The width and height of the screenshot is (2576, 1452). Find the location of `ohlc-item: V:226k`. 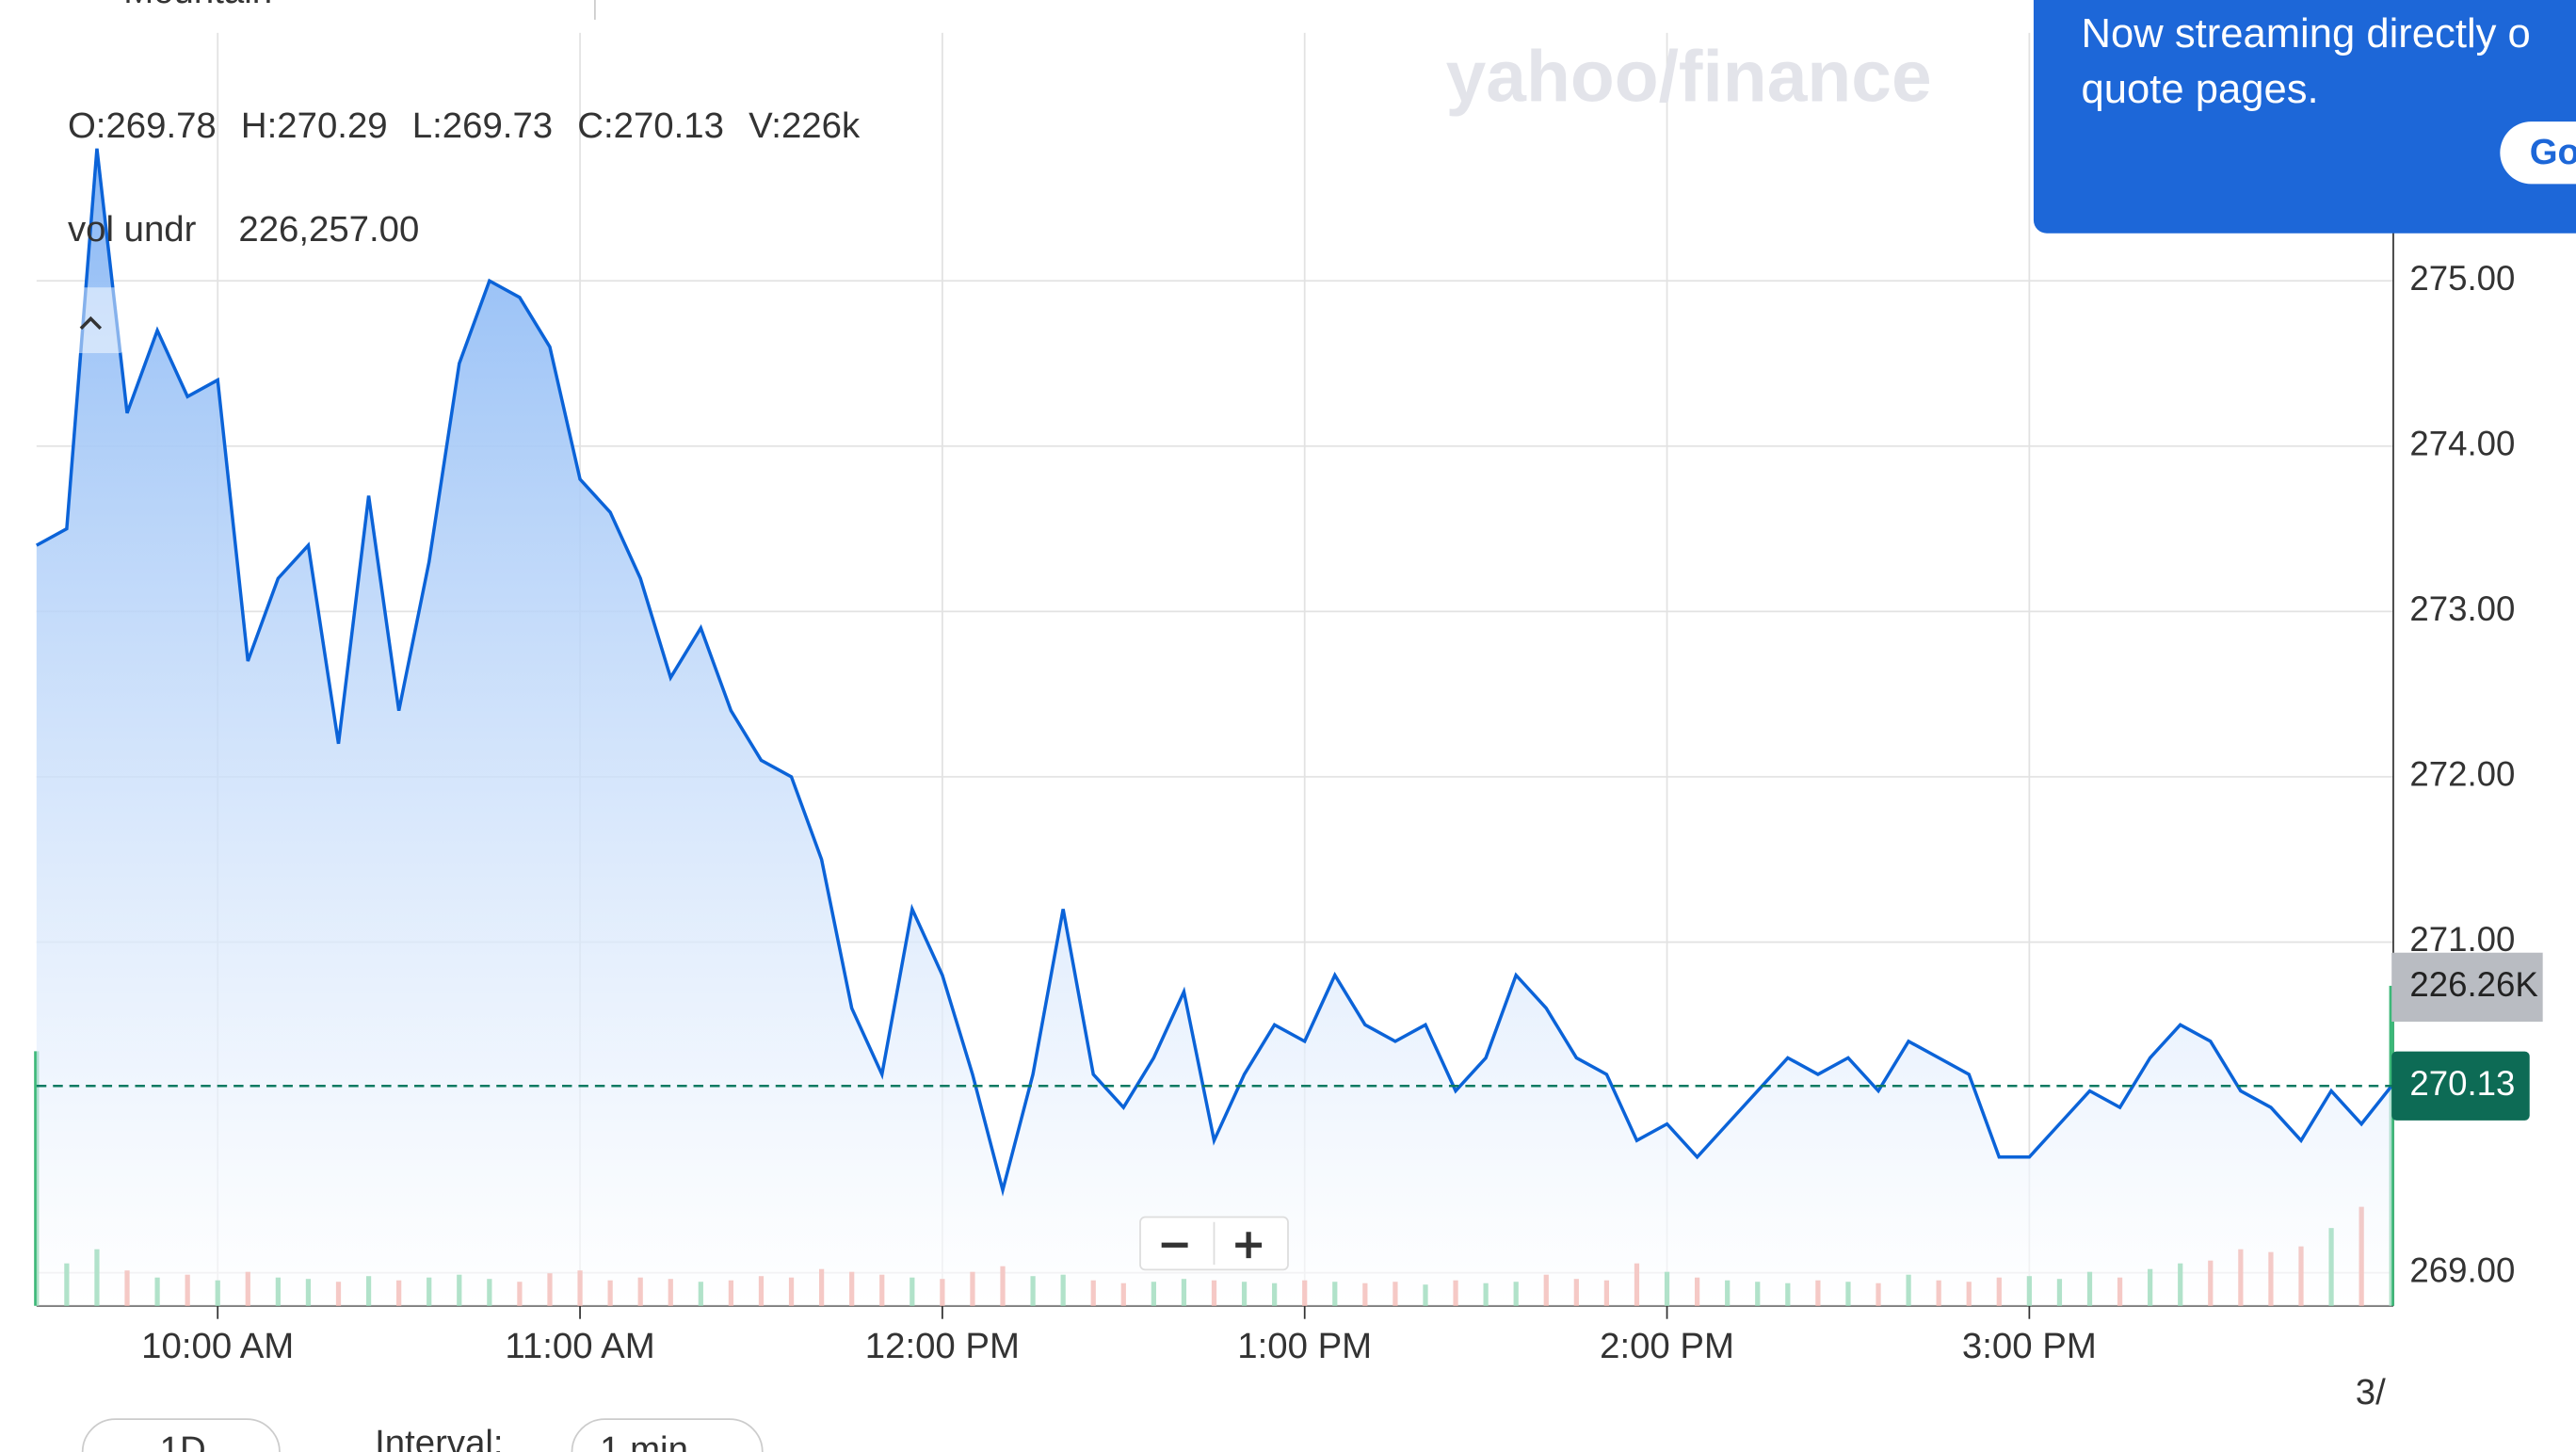

ohlc-item: V:226k is located at coordinates (805, 125).